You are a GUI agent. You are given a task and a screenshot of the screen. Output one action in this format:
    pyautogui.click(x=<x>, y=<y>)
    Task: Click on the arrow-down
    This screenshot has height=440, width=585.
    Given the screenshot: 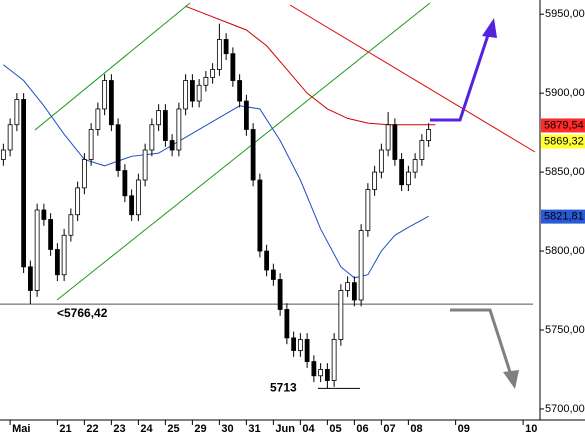 What is the action you would take?
    pyautogui.click(x=481, y=342)
    